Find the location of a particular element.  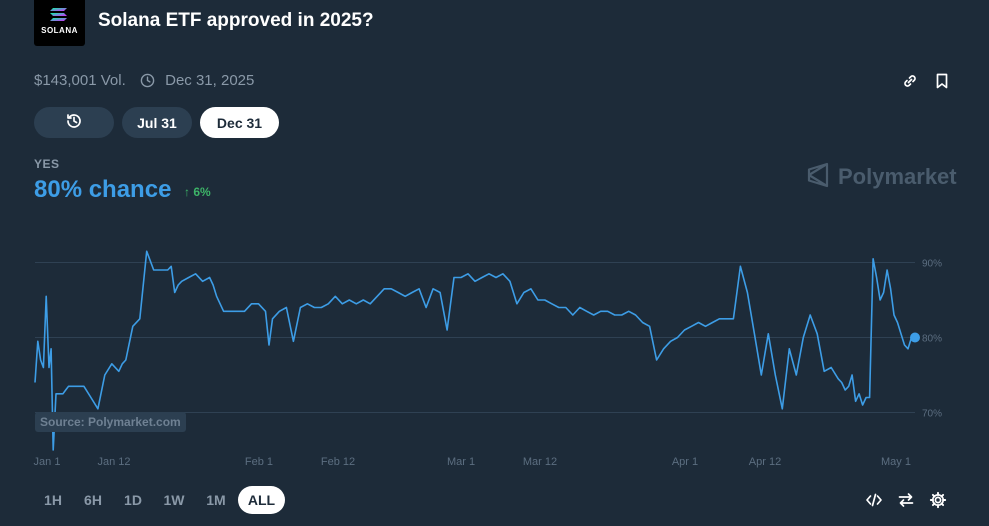

end-date-text: Dec 31, 2025 is located at coordinates (210, 80).